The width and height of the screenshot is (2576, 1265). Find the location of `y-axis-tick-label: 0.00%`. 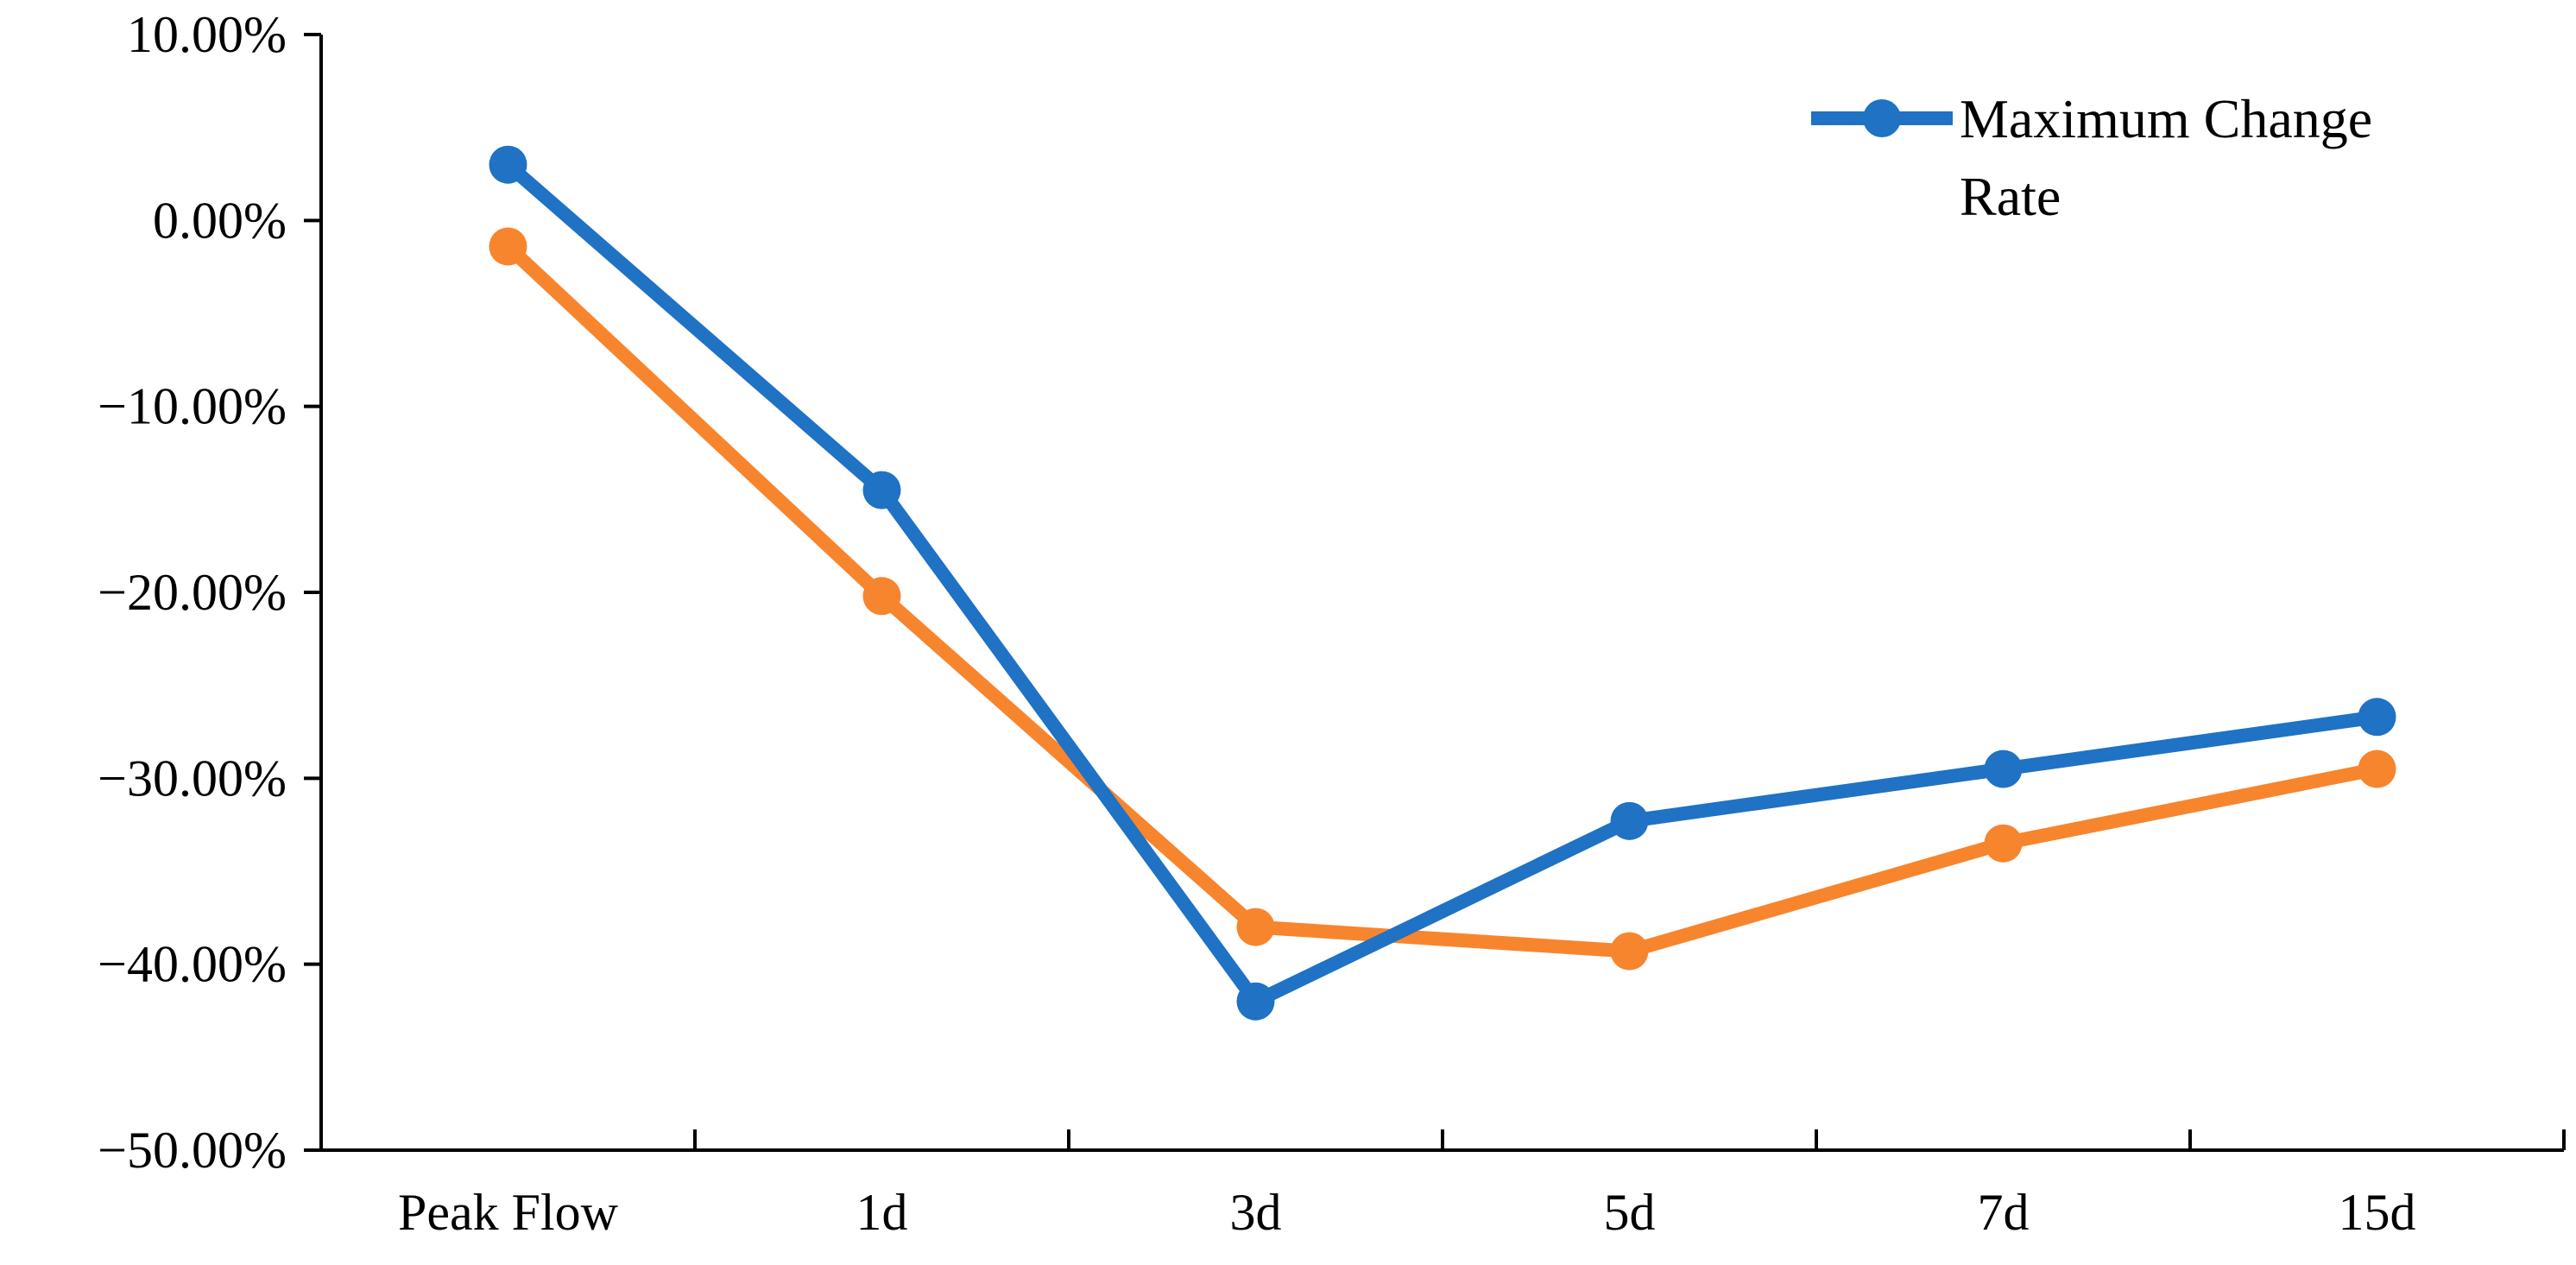

y-axis-tick-label: 0.00% is located at coordinates (220, 220).